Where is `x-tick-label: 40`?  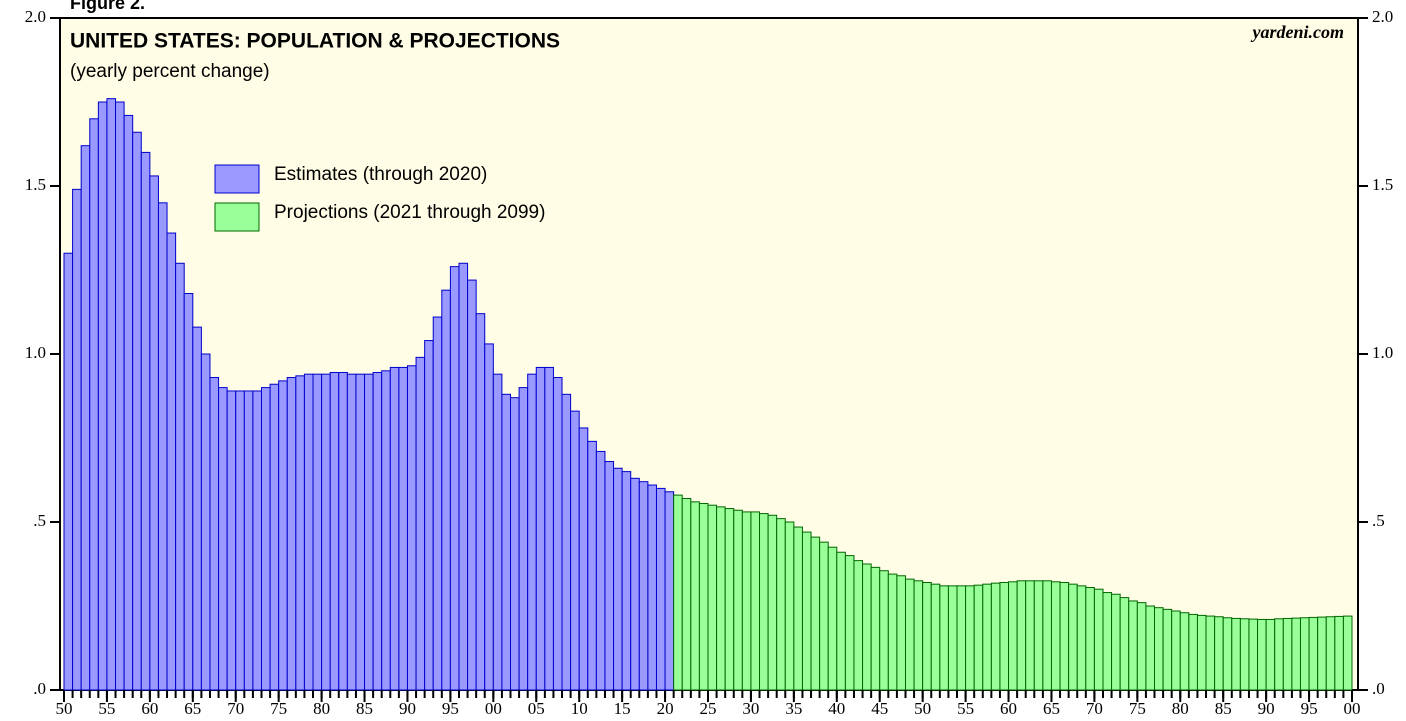
x-tick-label: 40 is located at coordinates (836, 708).